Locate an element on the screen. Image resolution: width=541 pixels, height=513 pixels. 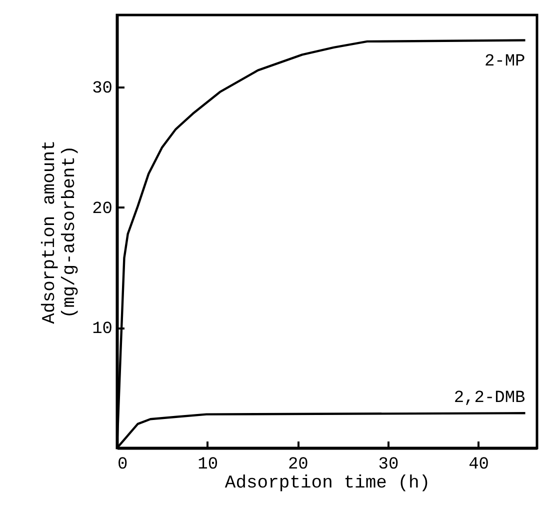
y-tick-label: 10 is located at coordinates (102, 330).